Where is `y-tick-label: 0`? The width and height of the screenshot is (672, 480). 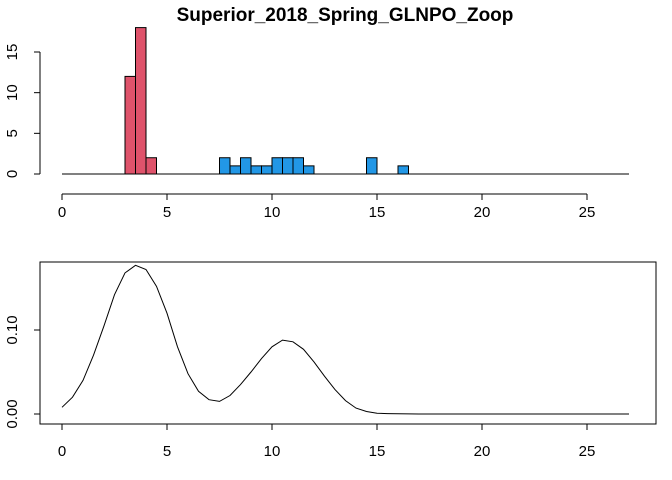 y-tick-label: 0 is located at coordinates (12, 174).